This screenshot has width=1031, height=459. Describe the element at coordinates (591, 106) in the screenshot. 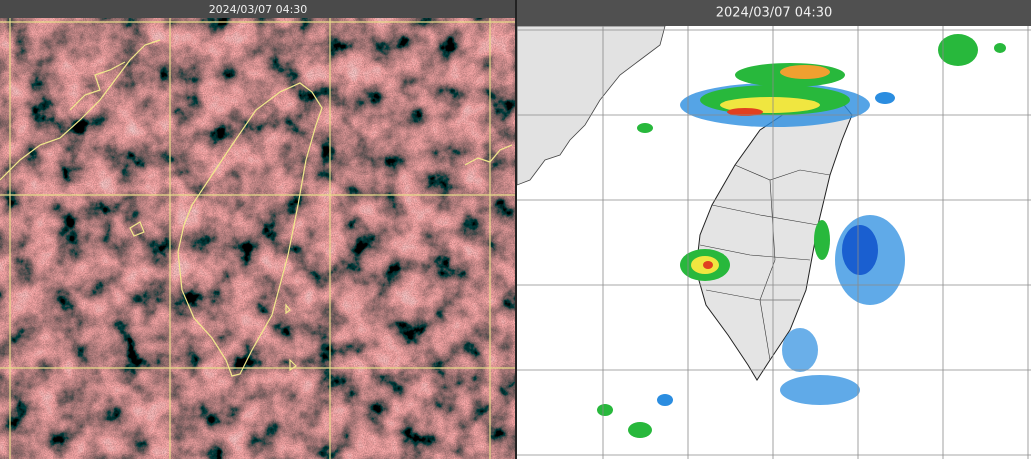

I see `mainland-coast` at that location.